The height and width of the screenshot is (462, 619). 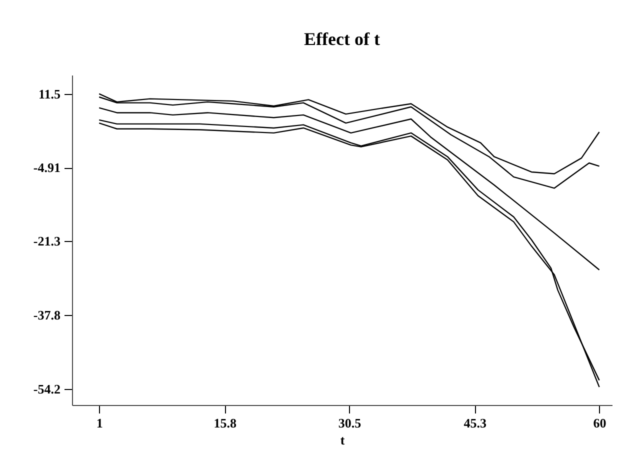 I want to click on x-tick-label: 30.5, so click(x=350, y=423).